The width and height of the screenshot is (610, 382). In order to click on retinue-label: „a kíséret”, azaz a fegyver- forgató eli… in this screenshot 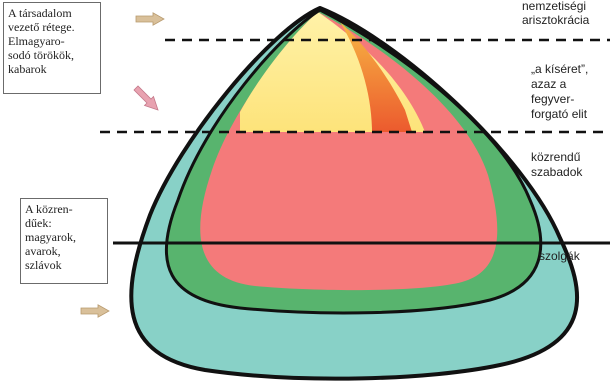, I will do `click(559, 92)`.